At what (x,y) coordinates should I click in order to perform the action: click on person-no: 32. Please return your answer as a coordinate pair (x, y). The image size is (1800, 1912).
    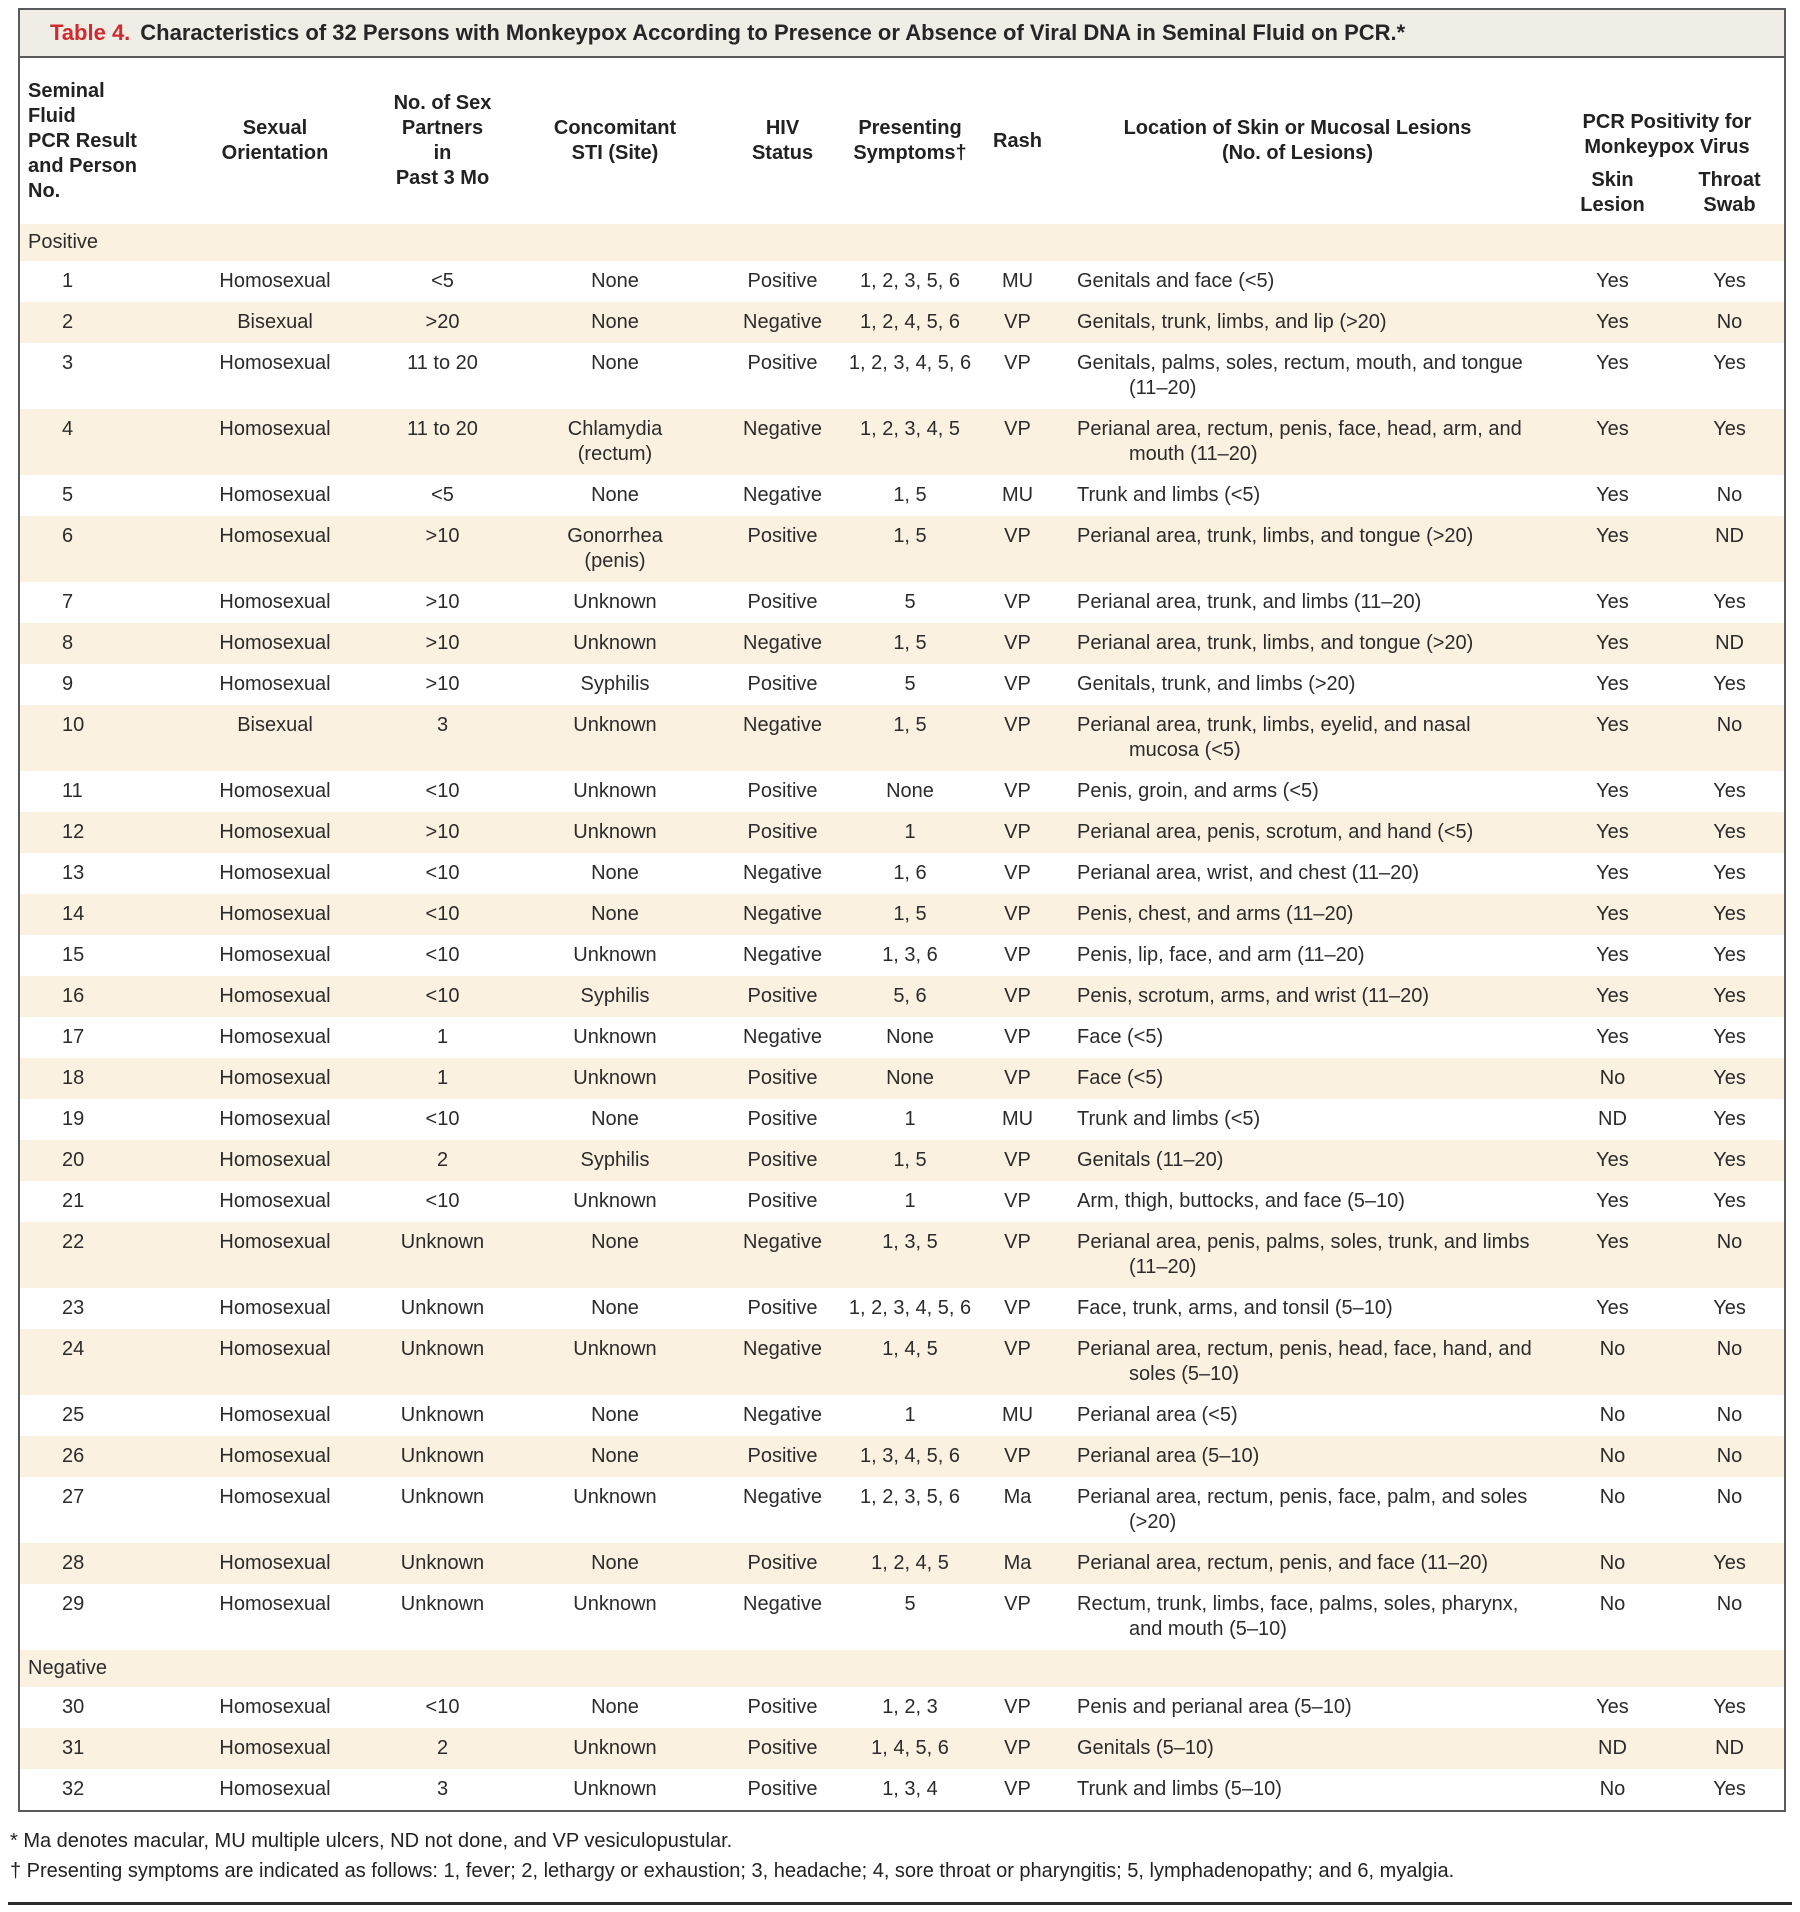
    Looking at the image, I should click on (73, 1789).